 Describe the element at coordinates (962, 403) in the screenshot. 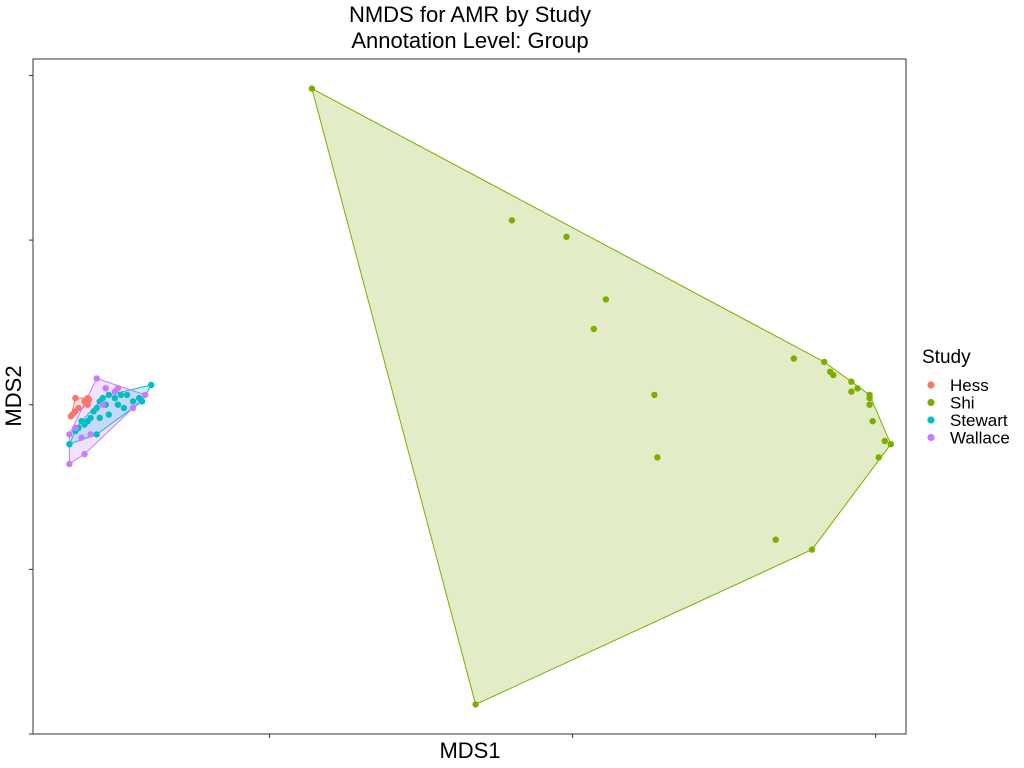

I see `legend-label-shi: Shi` at that location.